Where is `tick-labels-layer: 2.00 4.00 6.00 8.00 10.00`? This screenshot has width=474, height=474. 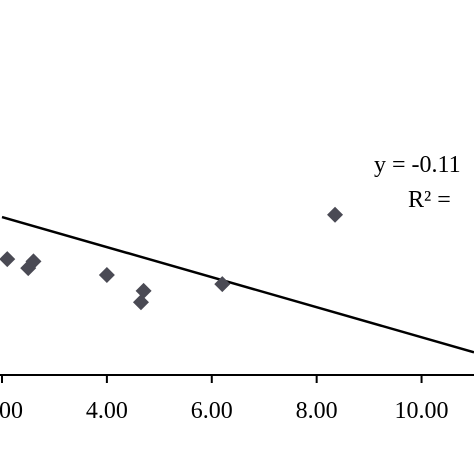 tick-labels-layer: 2.00 4.00 6.00 8.00 10.00 is located at coordinates (224, 411).